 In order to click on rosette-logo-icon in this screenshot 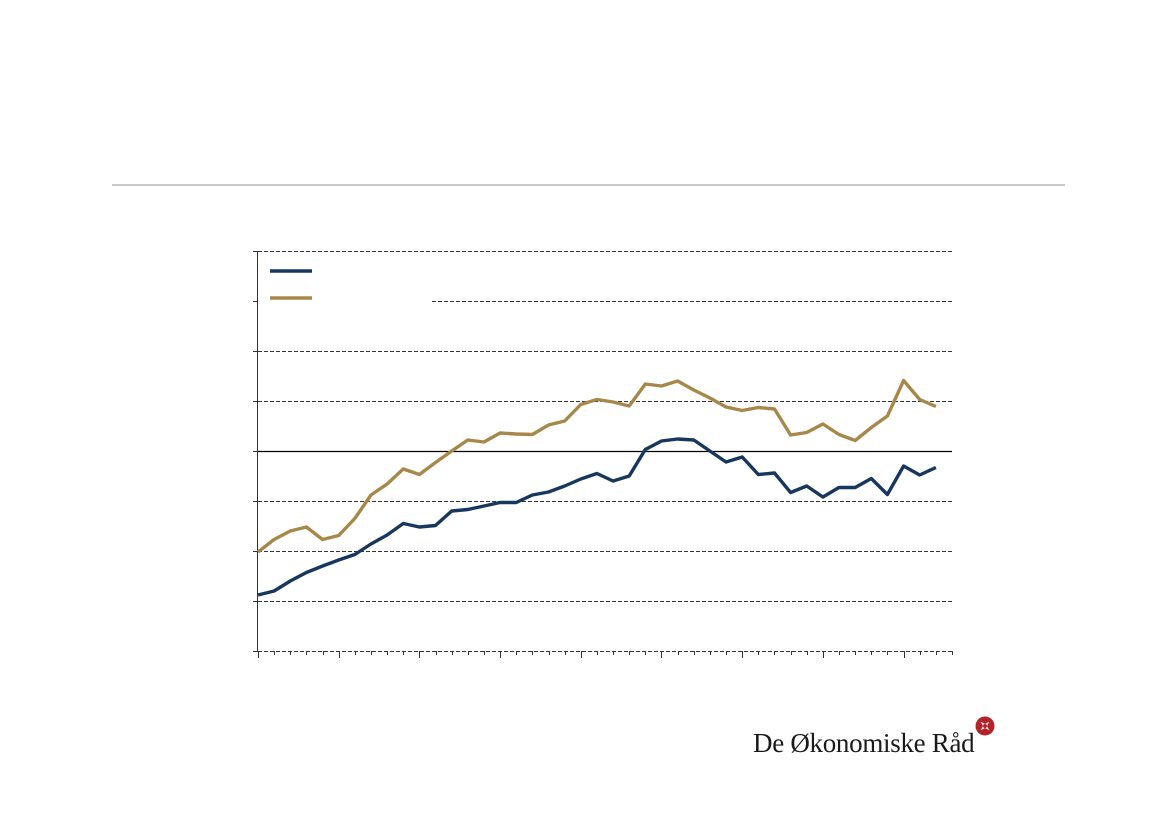, I will do `click(985, 726)`.